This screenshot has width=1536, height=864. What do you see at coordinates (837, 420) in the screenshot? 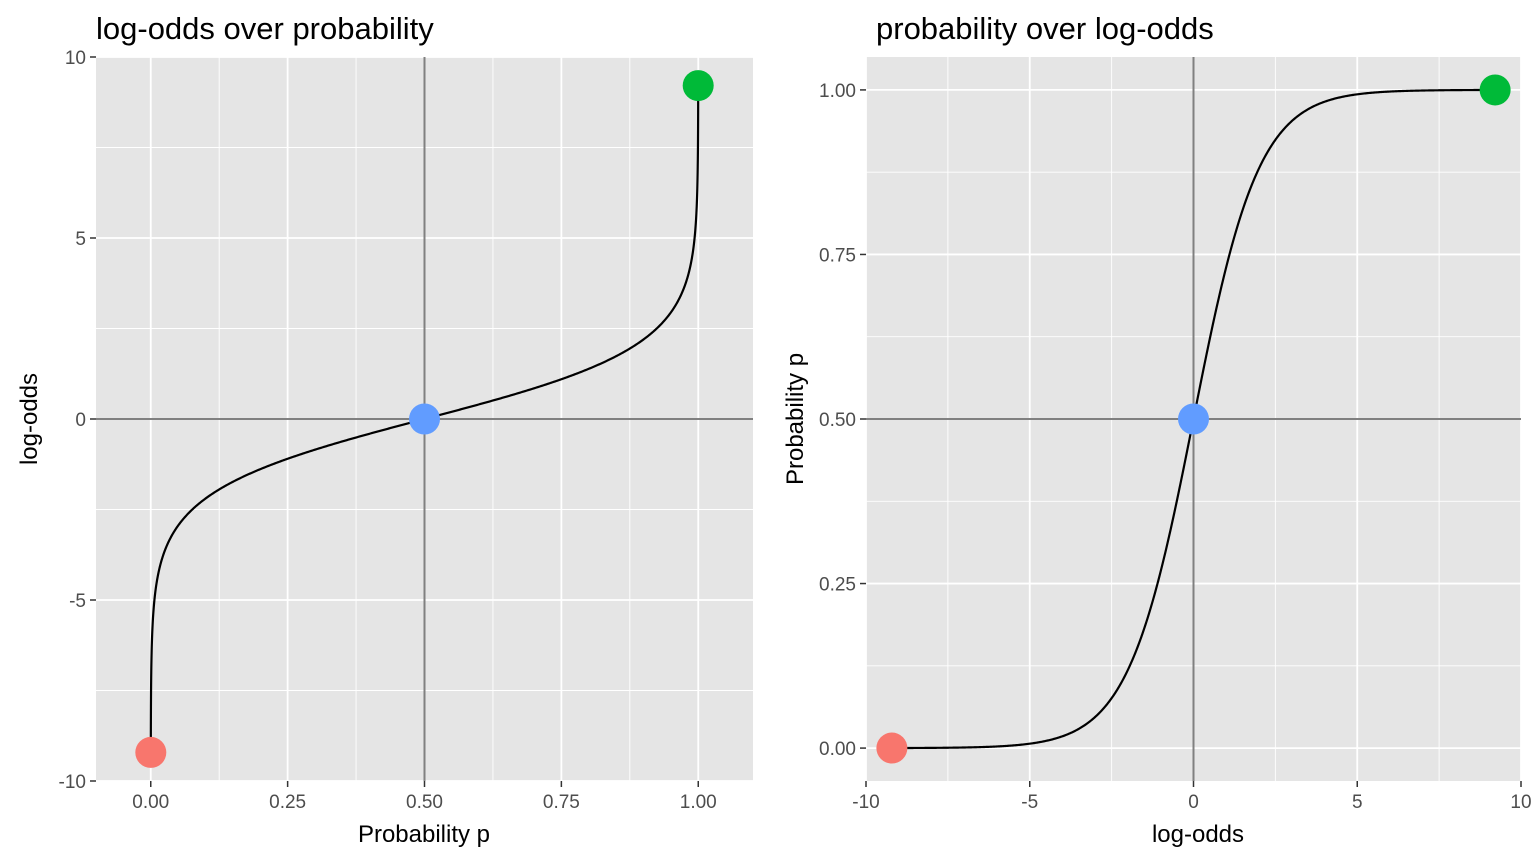
I see `right-y-tick-label: 0.50` at bounding box center [837, 420].